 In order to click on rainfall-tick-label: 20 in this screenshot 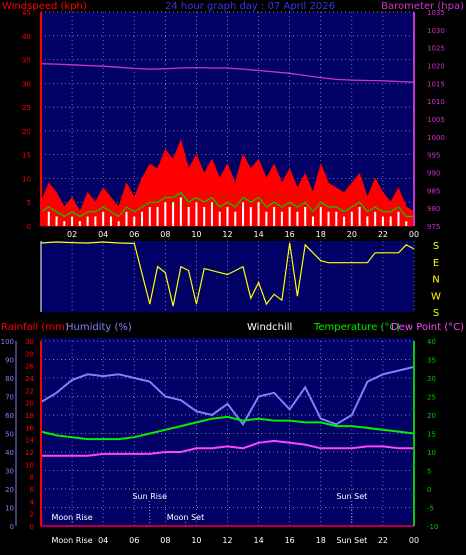, I will do `click(29, 404)`.